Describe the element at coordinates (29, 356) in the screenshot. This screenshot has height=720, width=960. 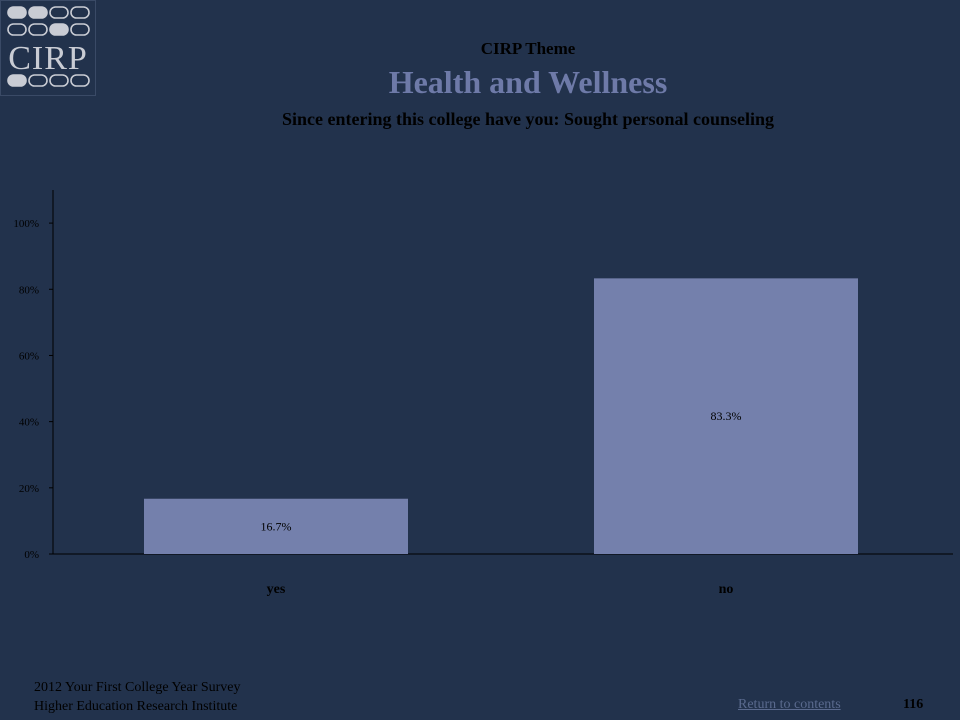
I see `y-tick-label: 60%` at that location.